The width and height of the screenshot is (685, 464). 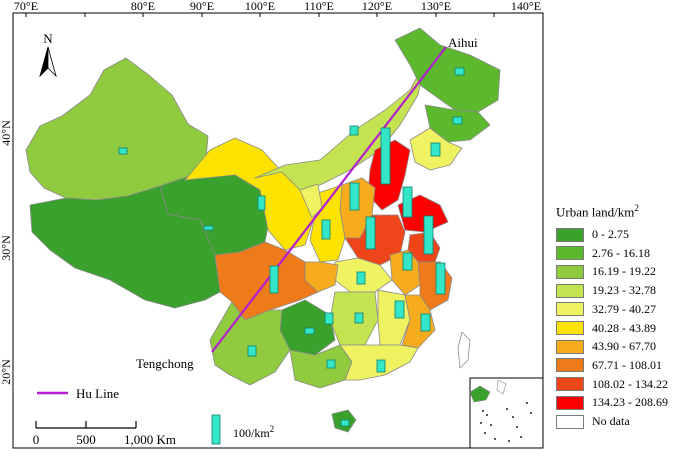 I want to click on inset-map, so click(x=506, y=413).